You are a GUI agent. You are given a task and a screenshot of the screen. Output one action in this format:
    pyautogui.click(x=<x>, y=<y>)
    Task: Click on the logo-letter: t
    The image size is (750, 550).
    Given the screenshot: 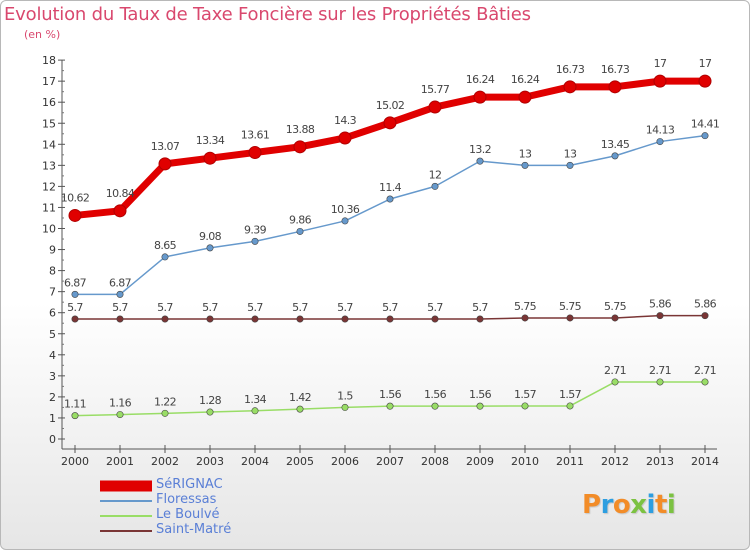 What is the action you would take?
    pyautogui.click(x=660, y=505)
    